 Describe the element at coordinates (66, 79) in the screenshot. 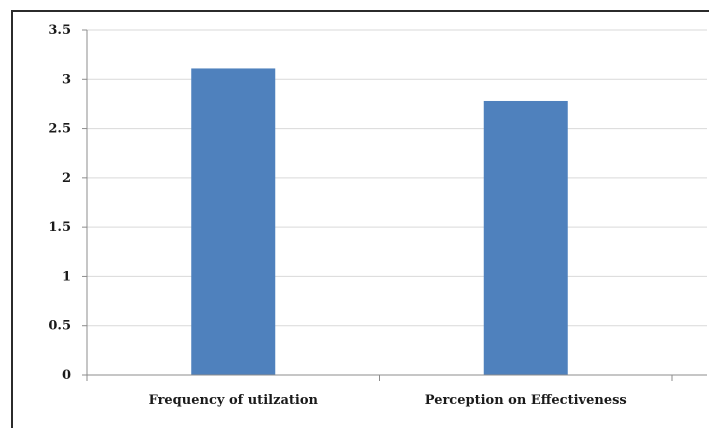

I see `y-tick-label: 3` at that location.